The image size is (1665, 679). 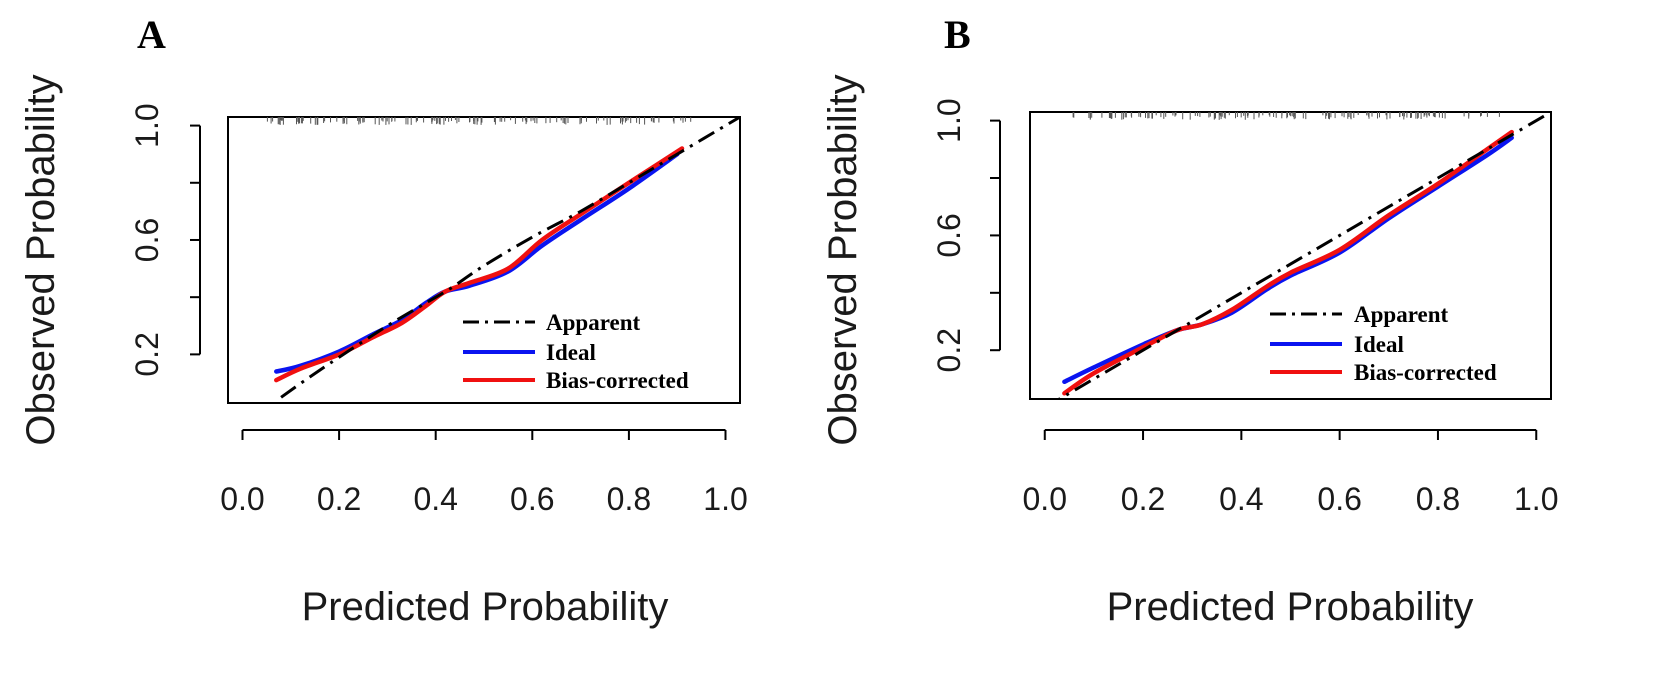 I want to click on panel-a-rug, so click(x=479, y=121).